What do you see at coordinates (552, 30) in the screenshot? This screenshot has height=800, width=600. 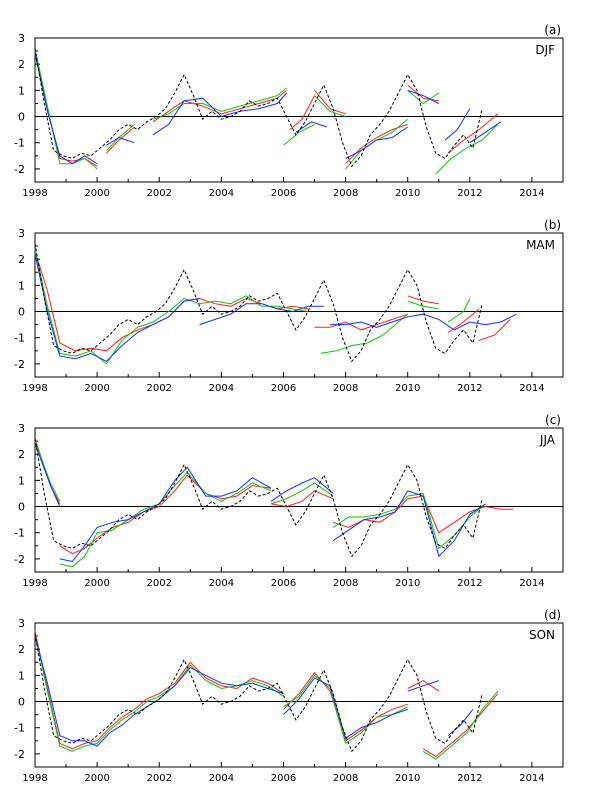 I see `panel-label: (a)` at bounding box center [552, 30].